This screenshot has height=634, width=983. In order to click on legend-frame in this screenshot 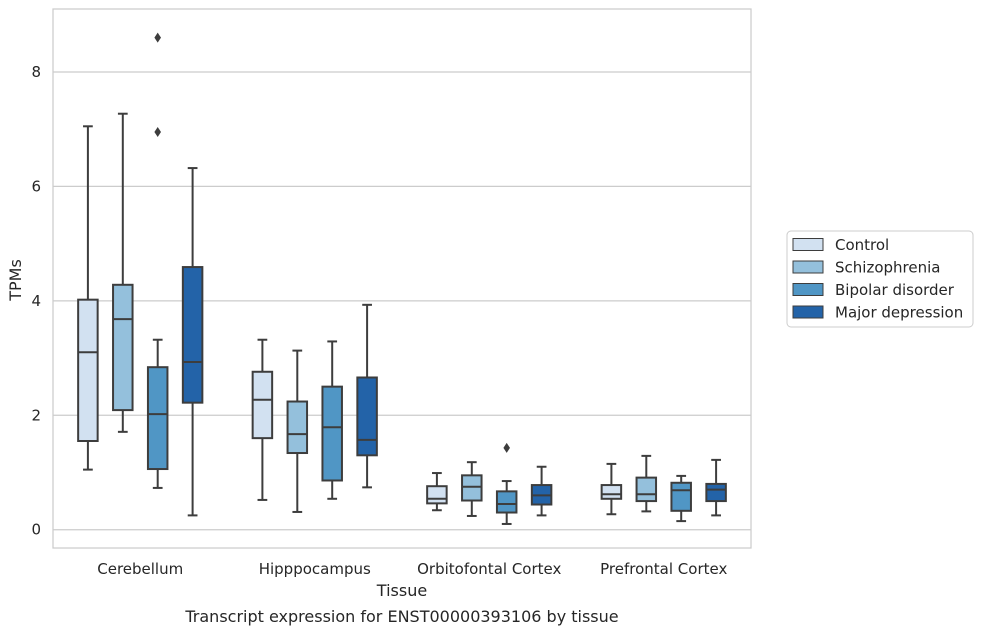, I will do `click(880, 279)`.